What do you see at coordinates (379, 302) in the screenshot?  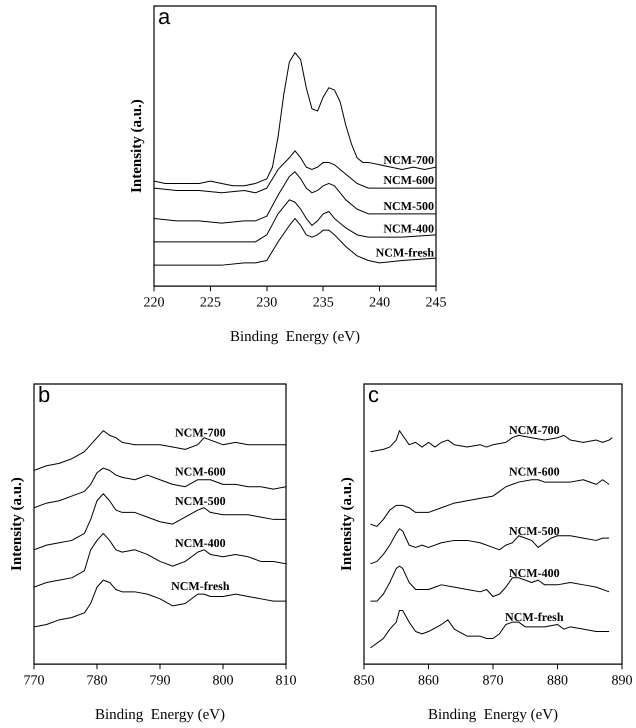 I see `x-tick-label: 240` at bounding box center [379, 302].